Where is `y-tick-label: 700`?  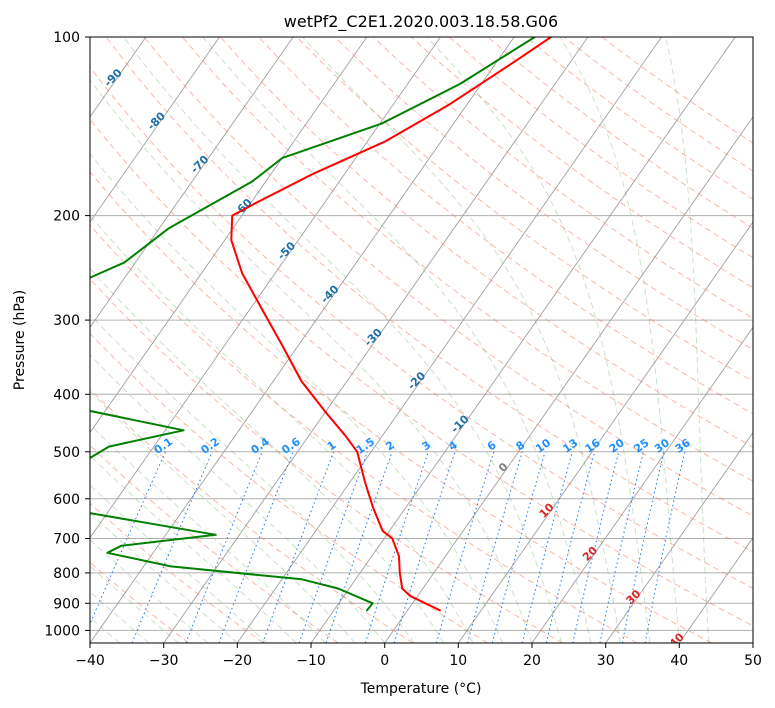
y-tick-label: 700 is located at coordinates (66, 540).